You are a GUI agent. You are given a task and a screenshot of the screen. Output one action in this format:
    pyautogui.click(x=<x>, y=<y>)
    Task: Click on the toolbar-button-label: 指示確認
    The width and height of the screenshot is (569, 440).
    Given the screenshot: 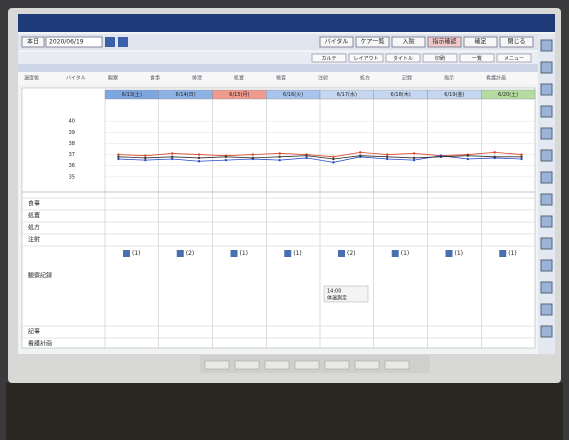 What is the action you would take?
    pyautogui.click(x=444, y=42)
    